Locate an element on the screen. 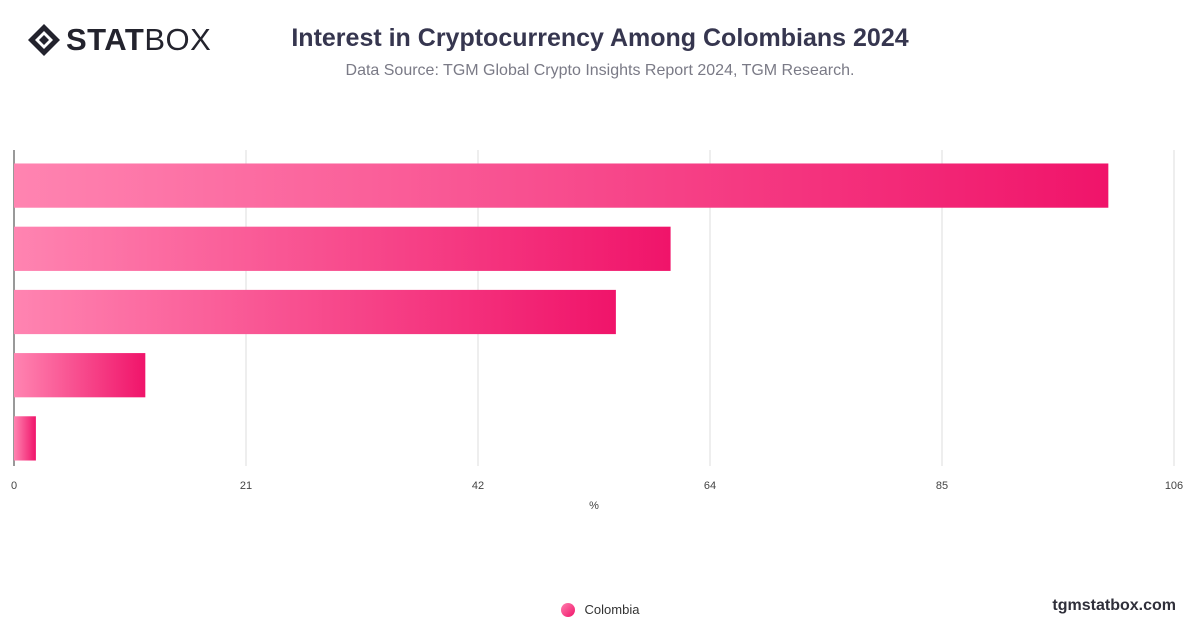 Image resolution: width=1200 pixels, height=628 pixels. x-tick-label: 42 is located at coordinates (478, 486).